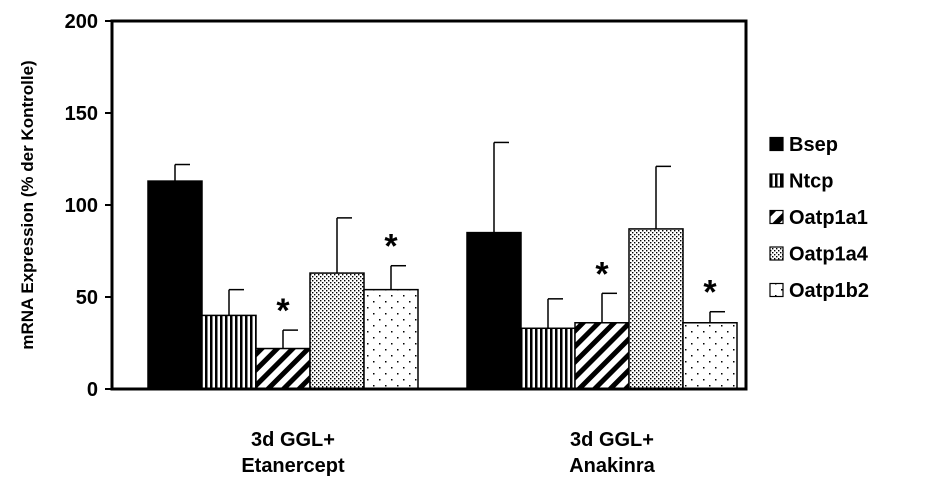 This screenshot has height=484, width=934. I want to click on legend-swatch-oatp1a1, so click(776, 217).